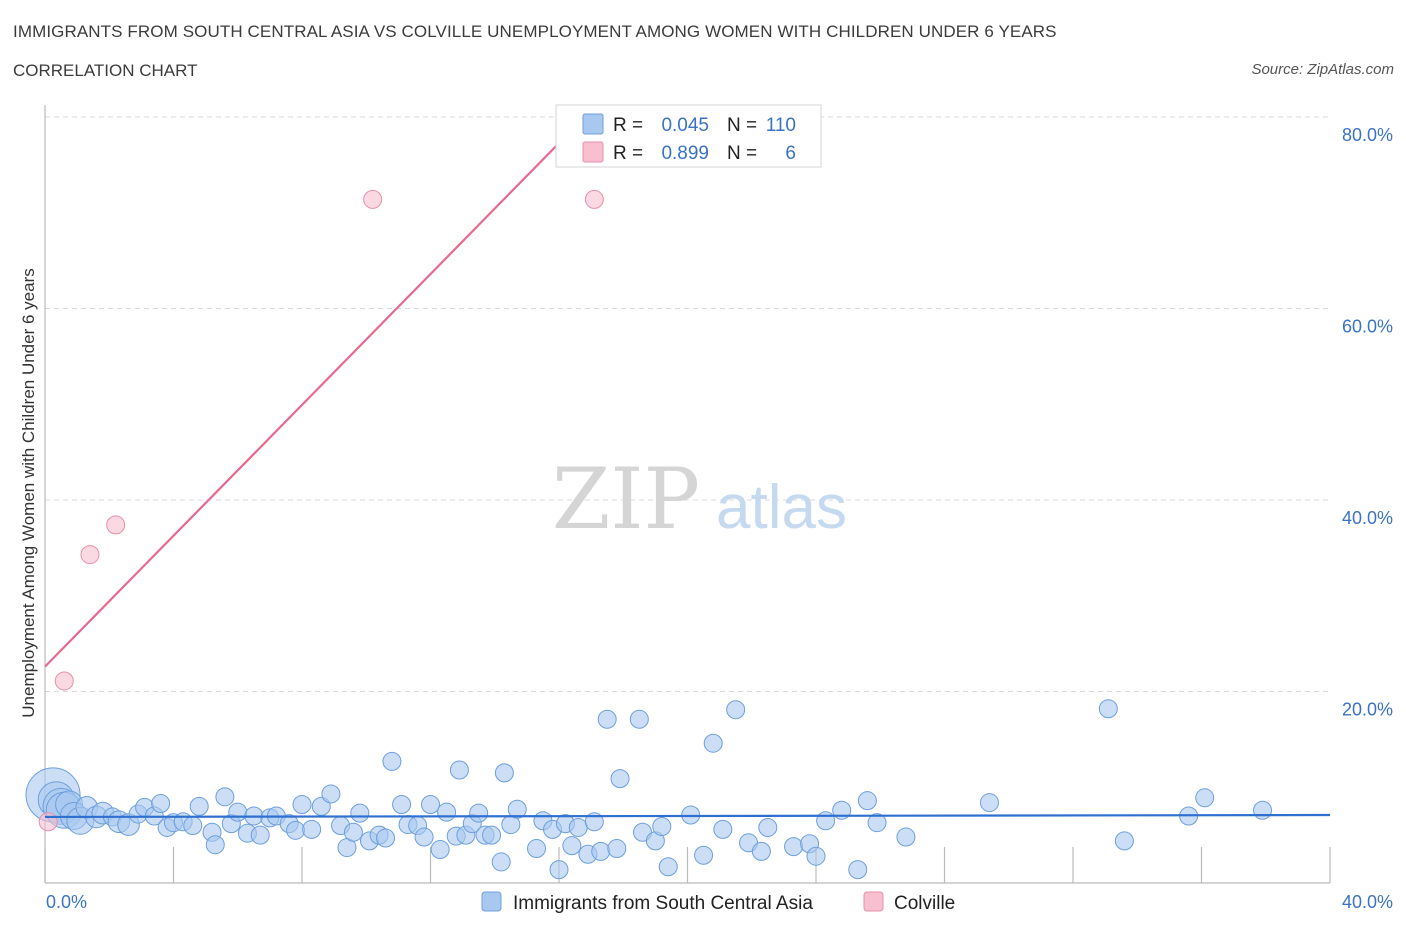 This screenshot has height=930, width=1406. What do you see at coordinates (663, 903) in the screenshot?
I see `legend-label-immigrants: Immigrants from South Central Asia` at bounding box center [663, 903].